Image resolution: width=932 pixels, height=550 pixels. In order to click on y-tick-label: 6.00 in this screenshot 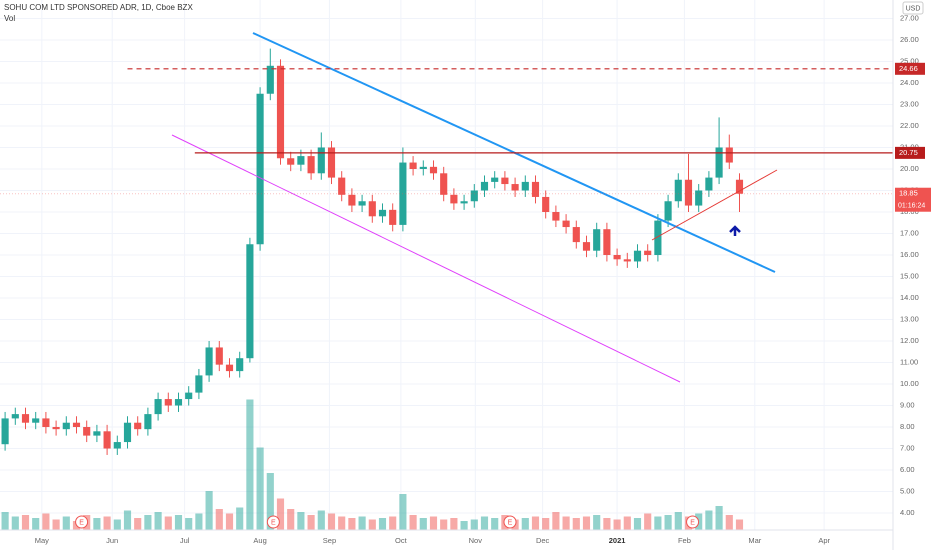, I will do `click(907, 469)`.